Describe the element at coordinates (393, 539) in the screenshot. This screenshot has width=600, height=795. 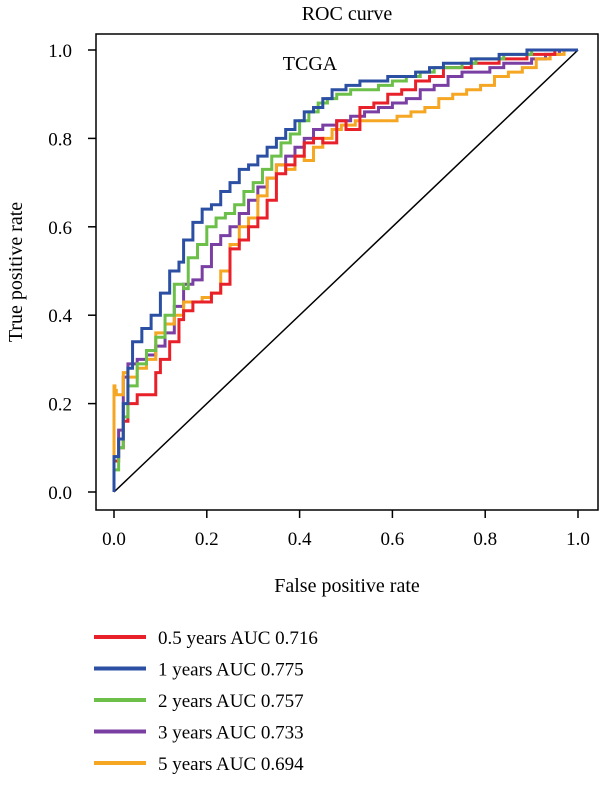
I see `x-tick-label: 0.6` at that location.